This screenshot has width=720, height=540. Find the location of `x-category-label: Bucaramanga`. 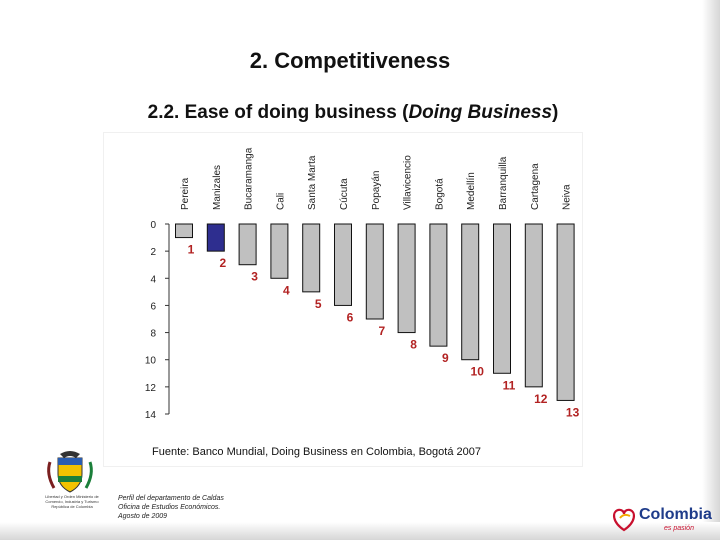

x-category-label: Bucaramanga is located at coordinates (249, 178).